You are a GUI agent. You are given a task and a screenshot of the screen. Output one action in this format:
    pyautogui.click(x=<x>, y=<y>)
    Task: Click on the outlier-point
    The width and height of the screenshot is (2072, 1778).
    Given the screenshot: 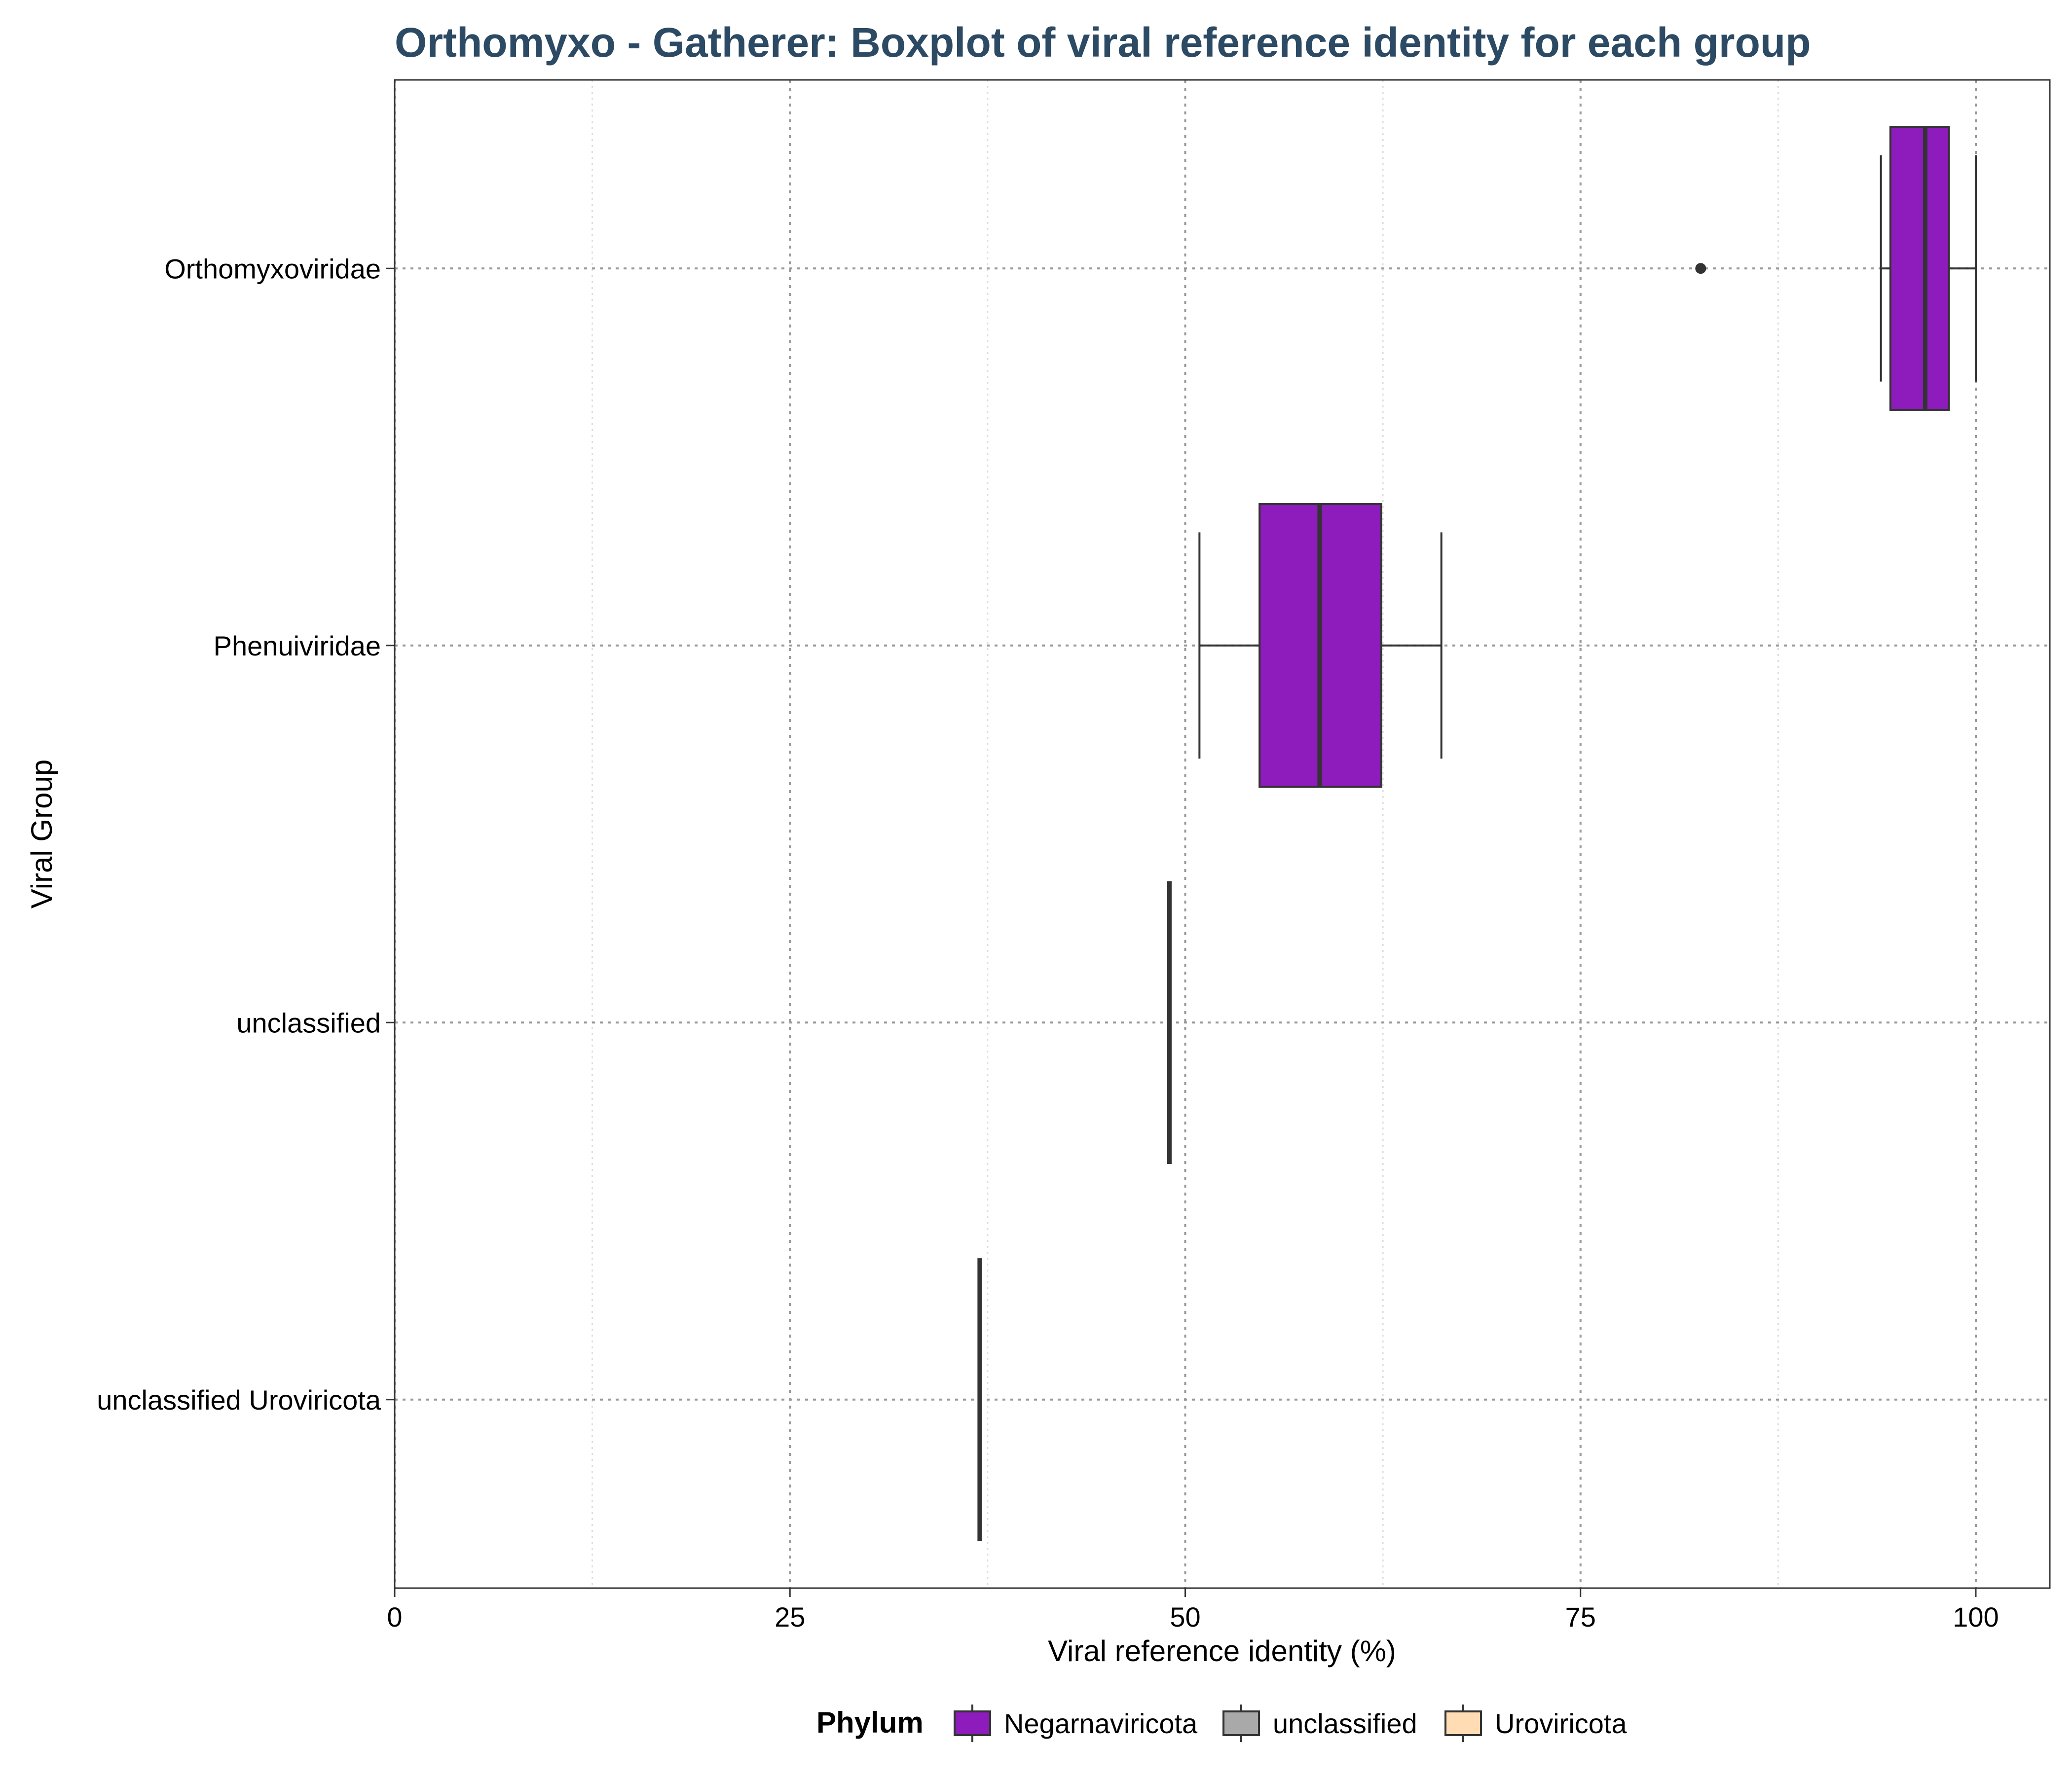 What is the action you would take?
    pyautogui.click(x=1700, y=268)
    